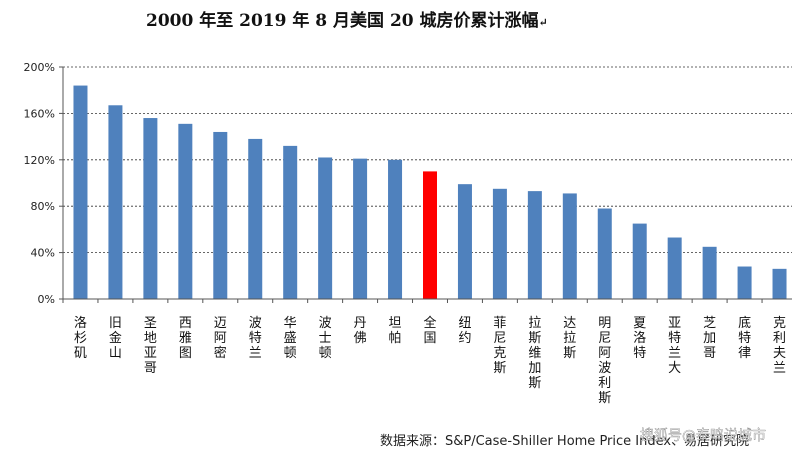  I want to click on x-tick-label: 明尼阿波利斯, so click(604, 361).